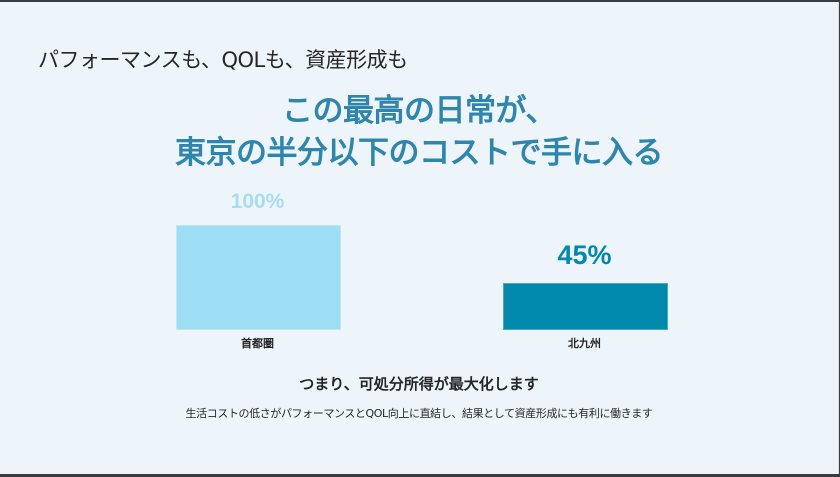  I want to click on bar-value-kitakyushu: 45%, so click(584, 255).